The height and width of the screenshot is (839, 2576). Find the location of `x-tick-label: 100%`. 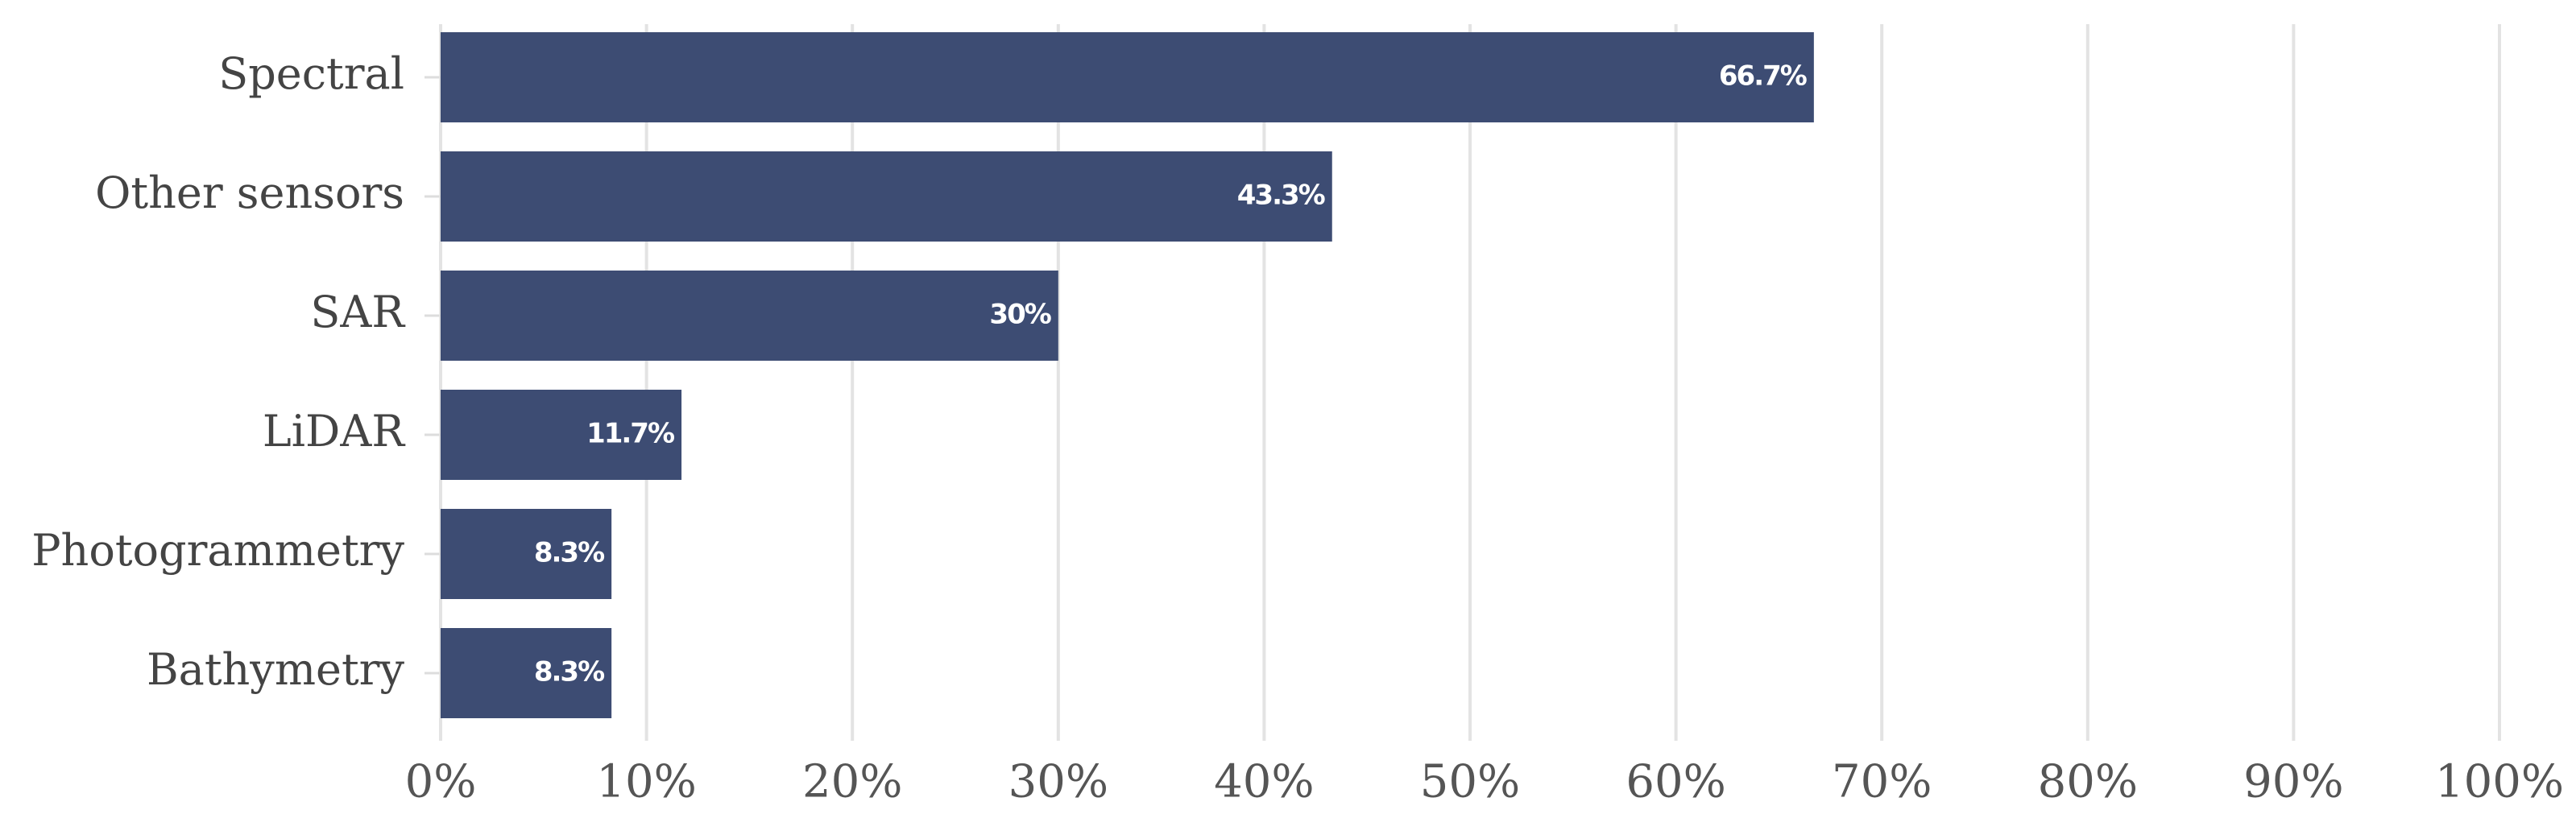

x-tick-label: 100% is located at coordinates (2499, 782).